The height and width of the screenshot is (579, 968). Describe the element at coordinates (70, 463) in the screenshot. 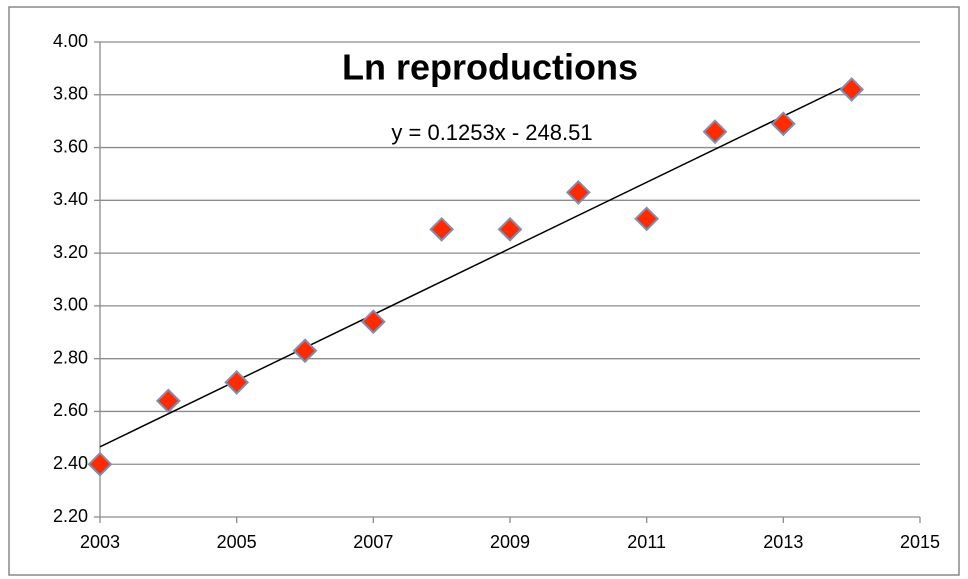

I see `y-tick-label: 2.40` at that location.